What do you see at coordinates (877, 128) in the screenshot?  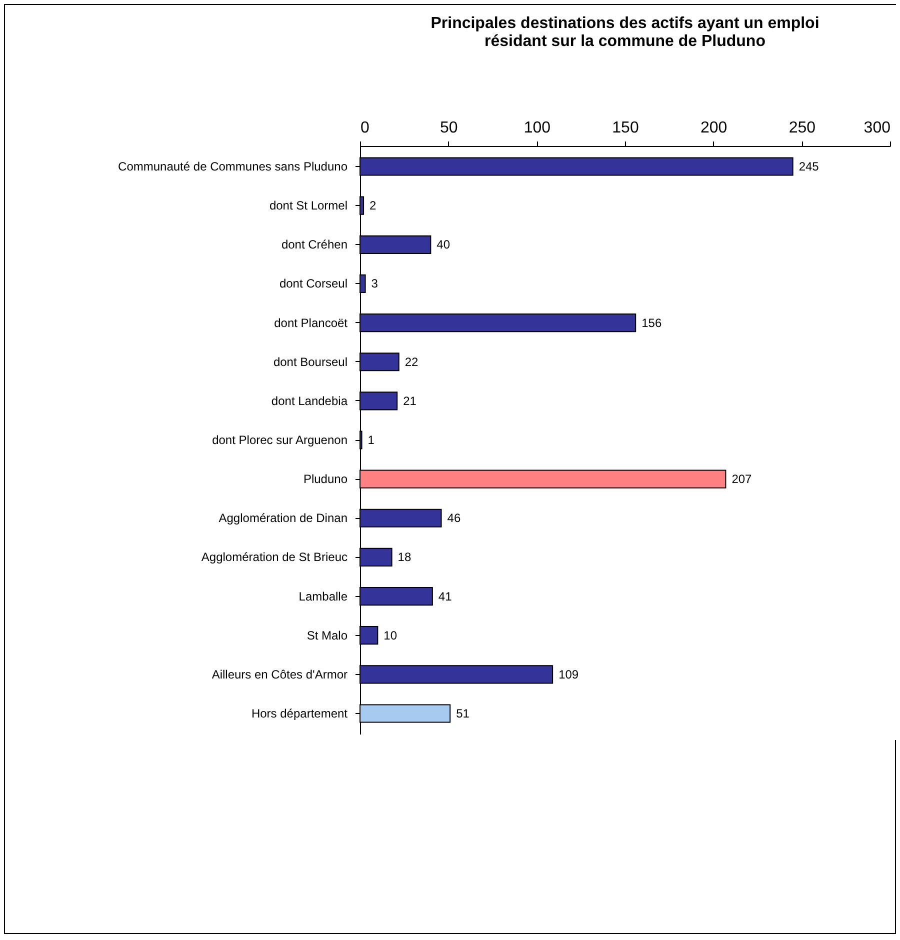 I see `x-tick-label: 300` at bounding box center [877, 128].